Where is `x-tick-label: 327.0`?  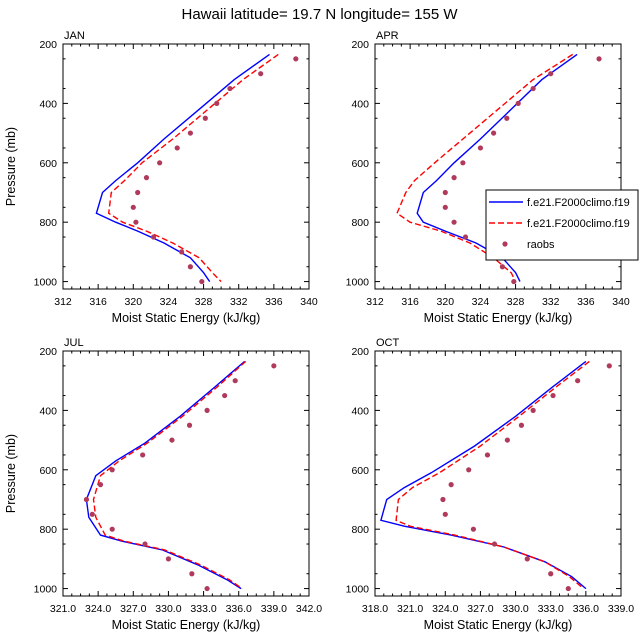 x-tick-label: 327.0 is located at coordinates (480, 609).